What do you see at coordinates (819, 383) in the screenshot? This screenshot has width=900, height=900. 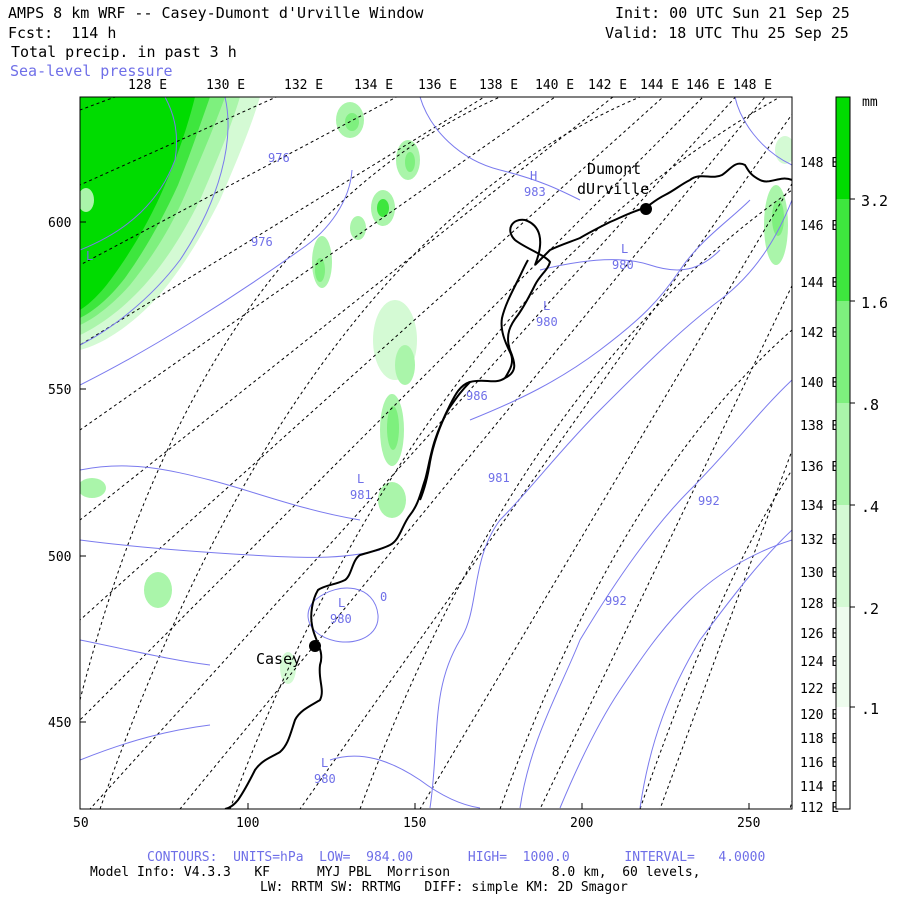 I see `right-lon-label: 140 E` at bounding box center [819, 383].